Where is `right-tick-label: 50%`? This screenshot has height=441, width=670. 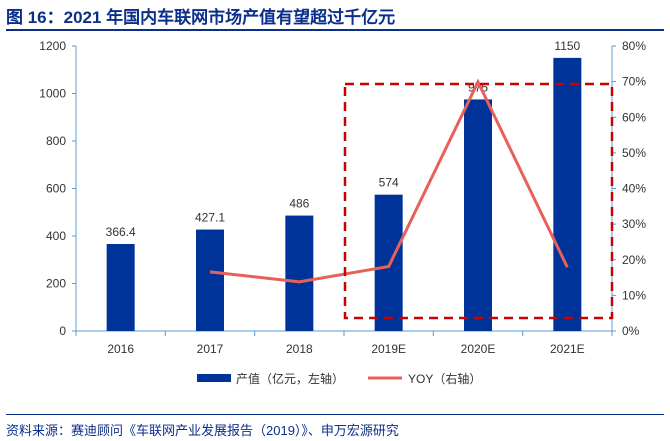 right-tick-label: 50% is located at coordinates (634, 153).